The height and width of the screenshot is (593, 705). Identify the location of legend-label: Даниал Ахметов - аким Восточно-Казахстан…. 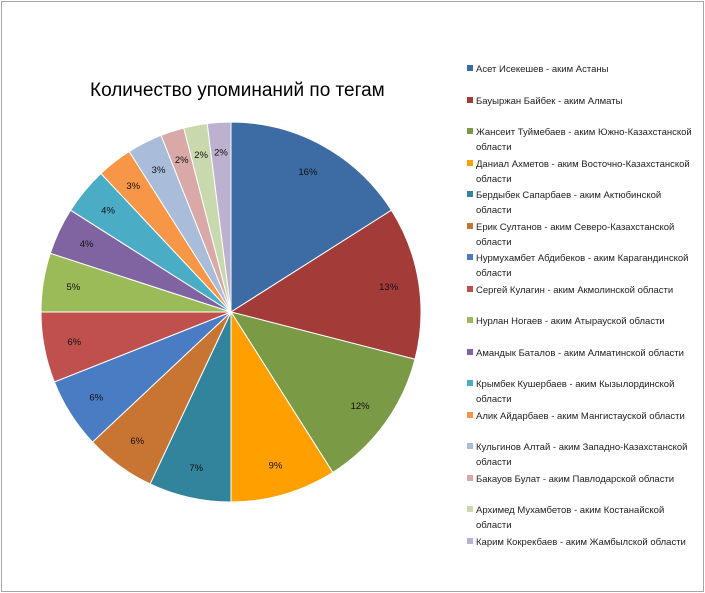
(583, 164).